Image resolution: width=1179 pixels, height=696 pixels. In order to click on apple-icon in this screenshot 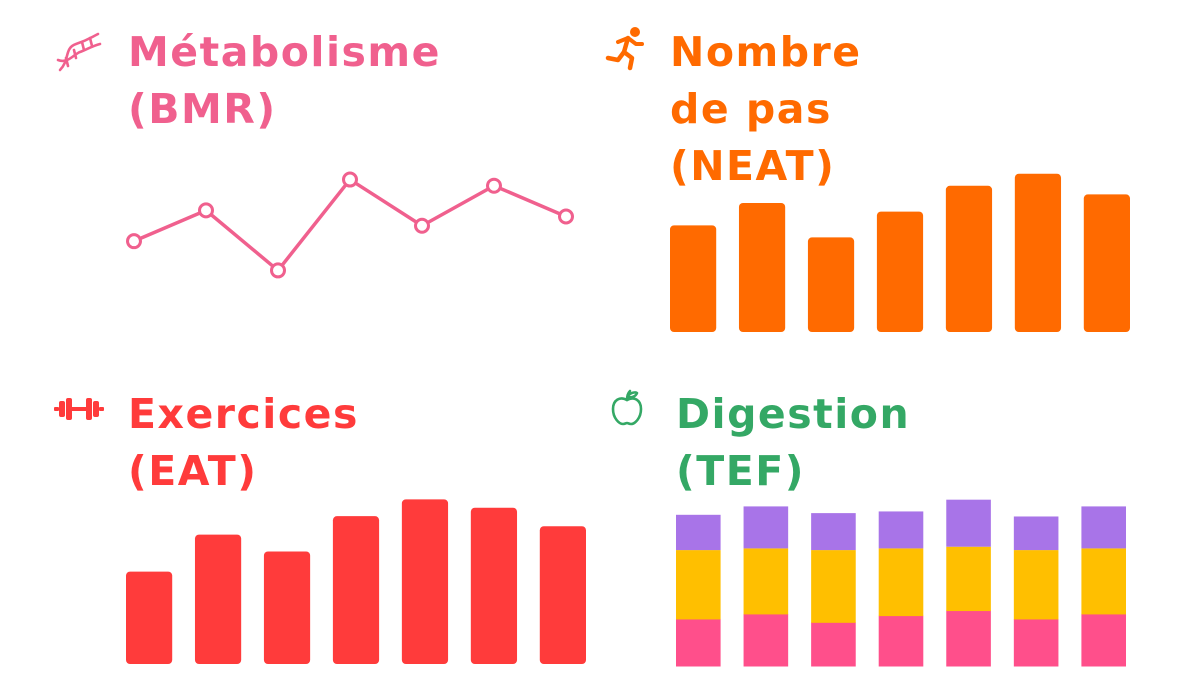, I will do `click(627, 407)`.